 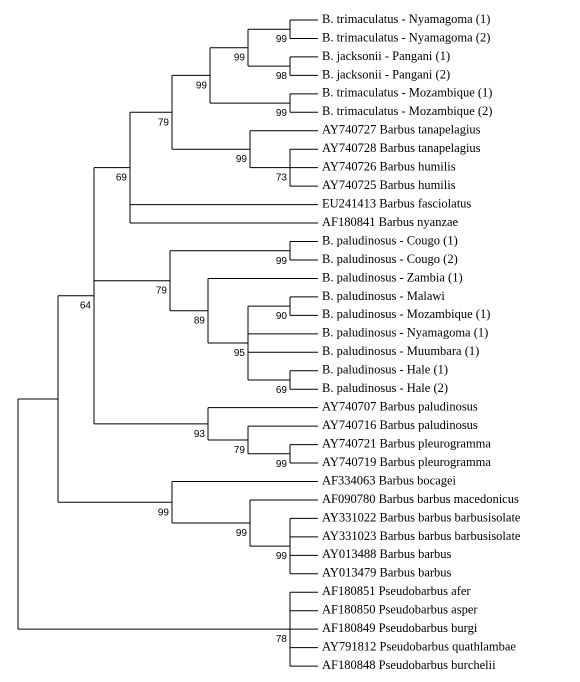 I want to click on taxon-label: B. paludinosus - Nyamagoma (1), so click(x=405, y=333).